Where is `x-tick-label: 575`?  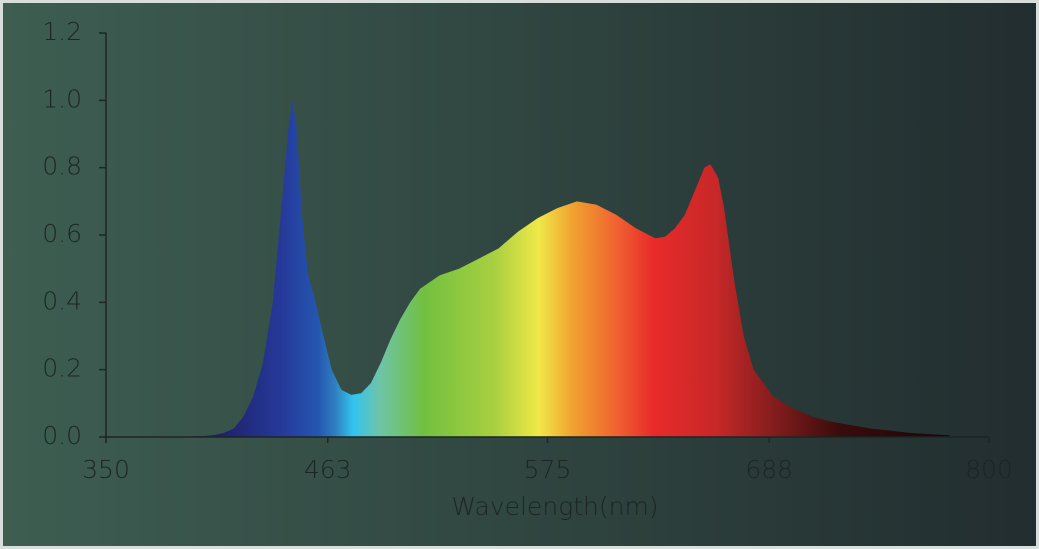
x-tick-label: 575 is located at coordinates (548, 469).